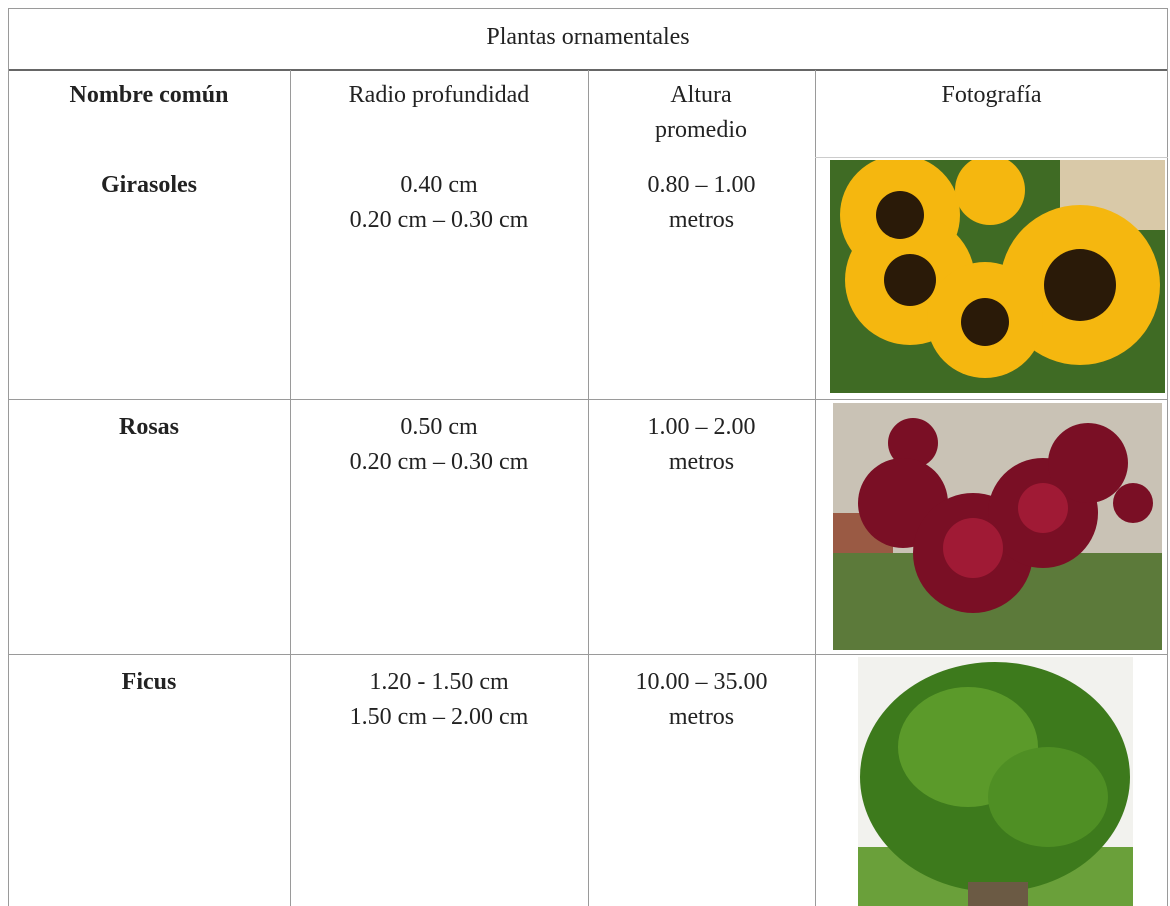 Image resolution: width=1170 pixels, height=906 pixels. Describe the element at coordinates (439, 682) in the screenshot. I see `radio-line: 1.20 - 1.50 cm` at that location.